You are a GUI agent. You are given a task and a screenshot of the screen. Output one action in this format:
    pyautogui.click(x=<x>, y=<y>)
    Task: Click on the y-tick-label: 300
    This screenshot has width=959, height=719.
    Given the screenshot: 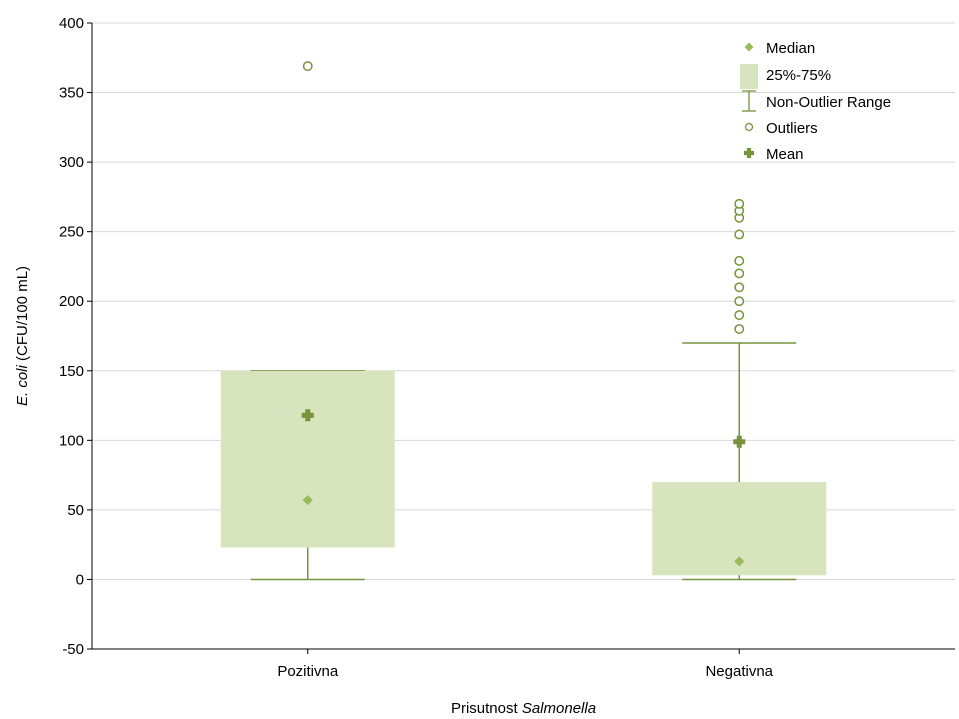 What is the action you would take?
    pyautogui.click(x=71, y=162)
    